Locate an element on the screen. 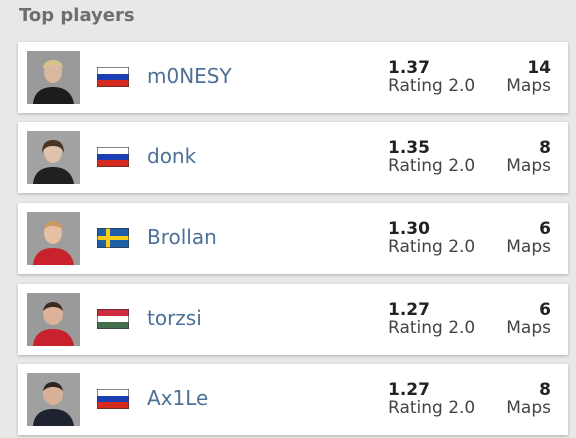 This screenshot has height=438, width=576. rating: 1.35 Rating 2.0 is located at coordinates (431, 157).